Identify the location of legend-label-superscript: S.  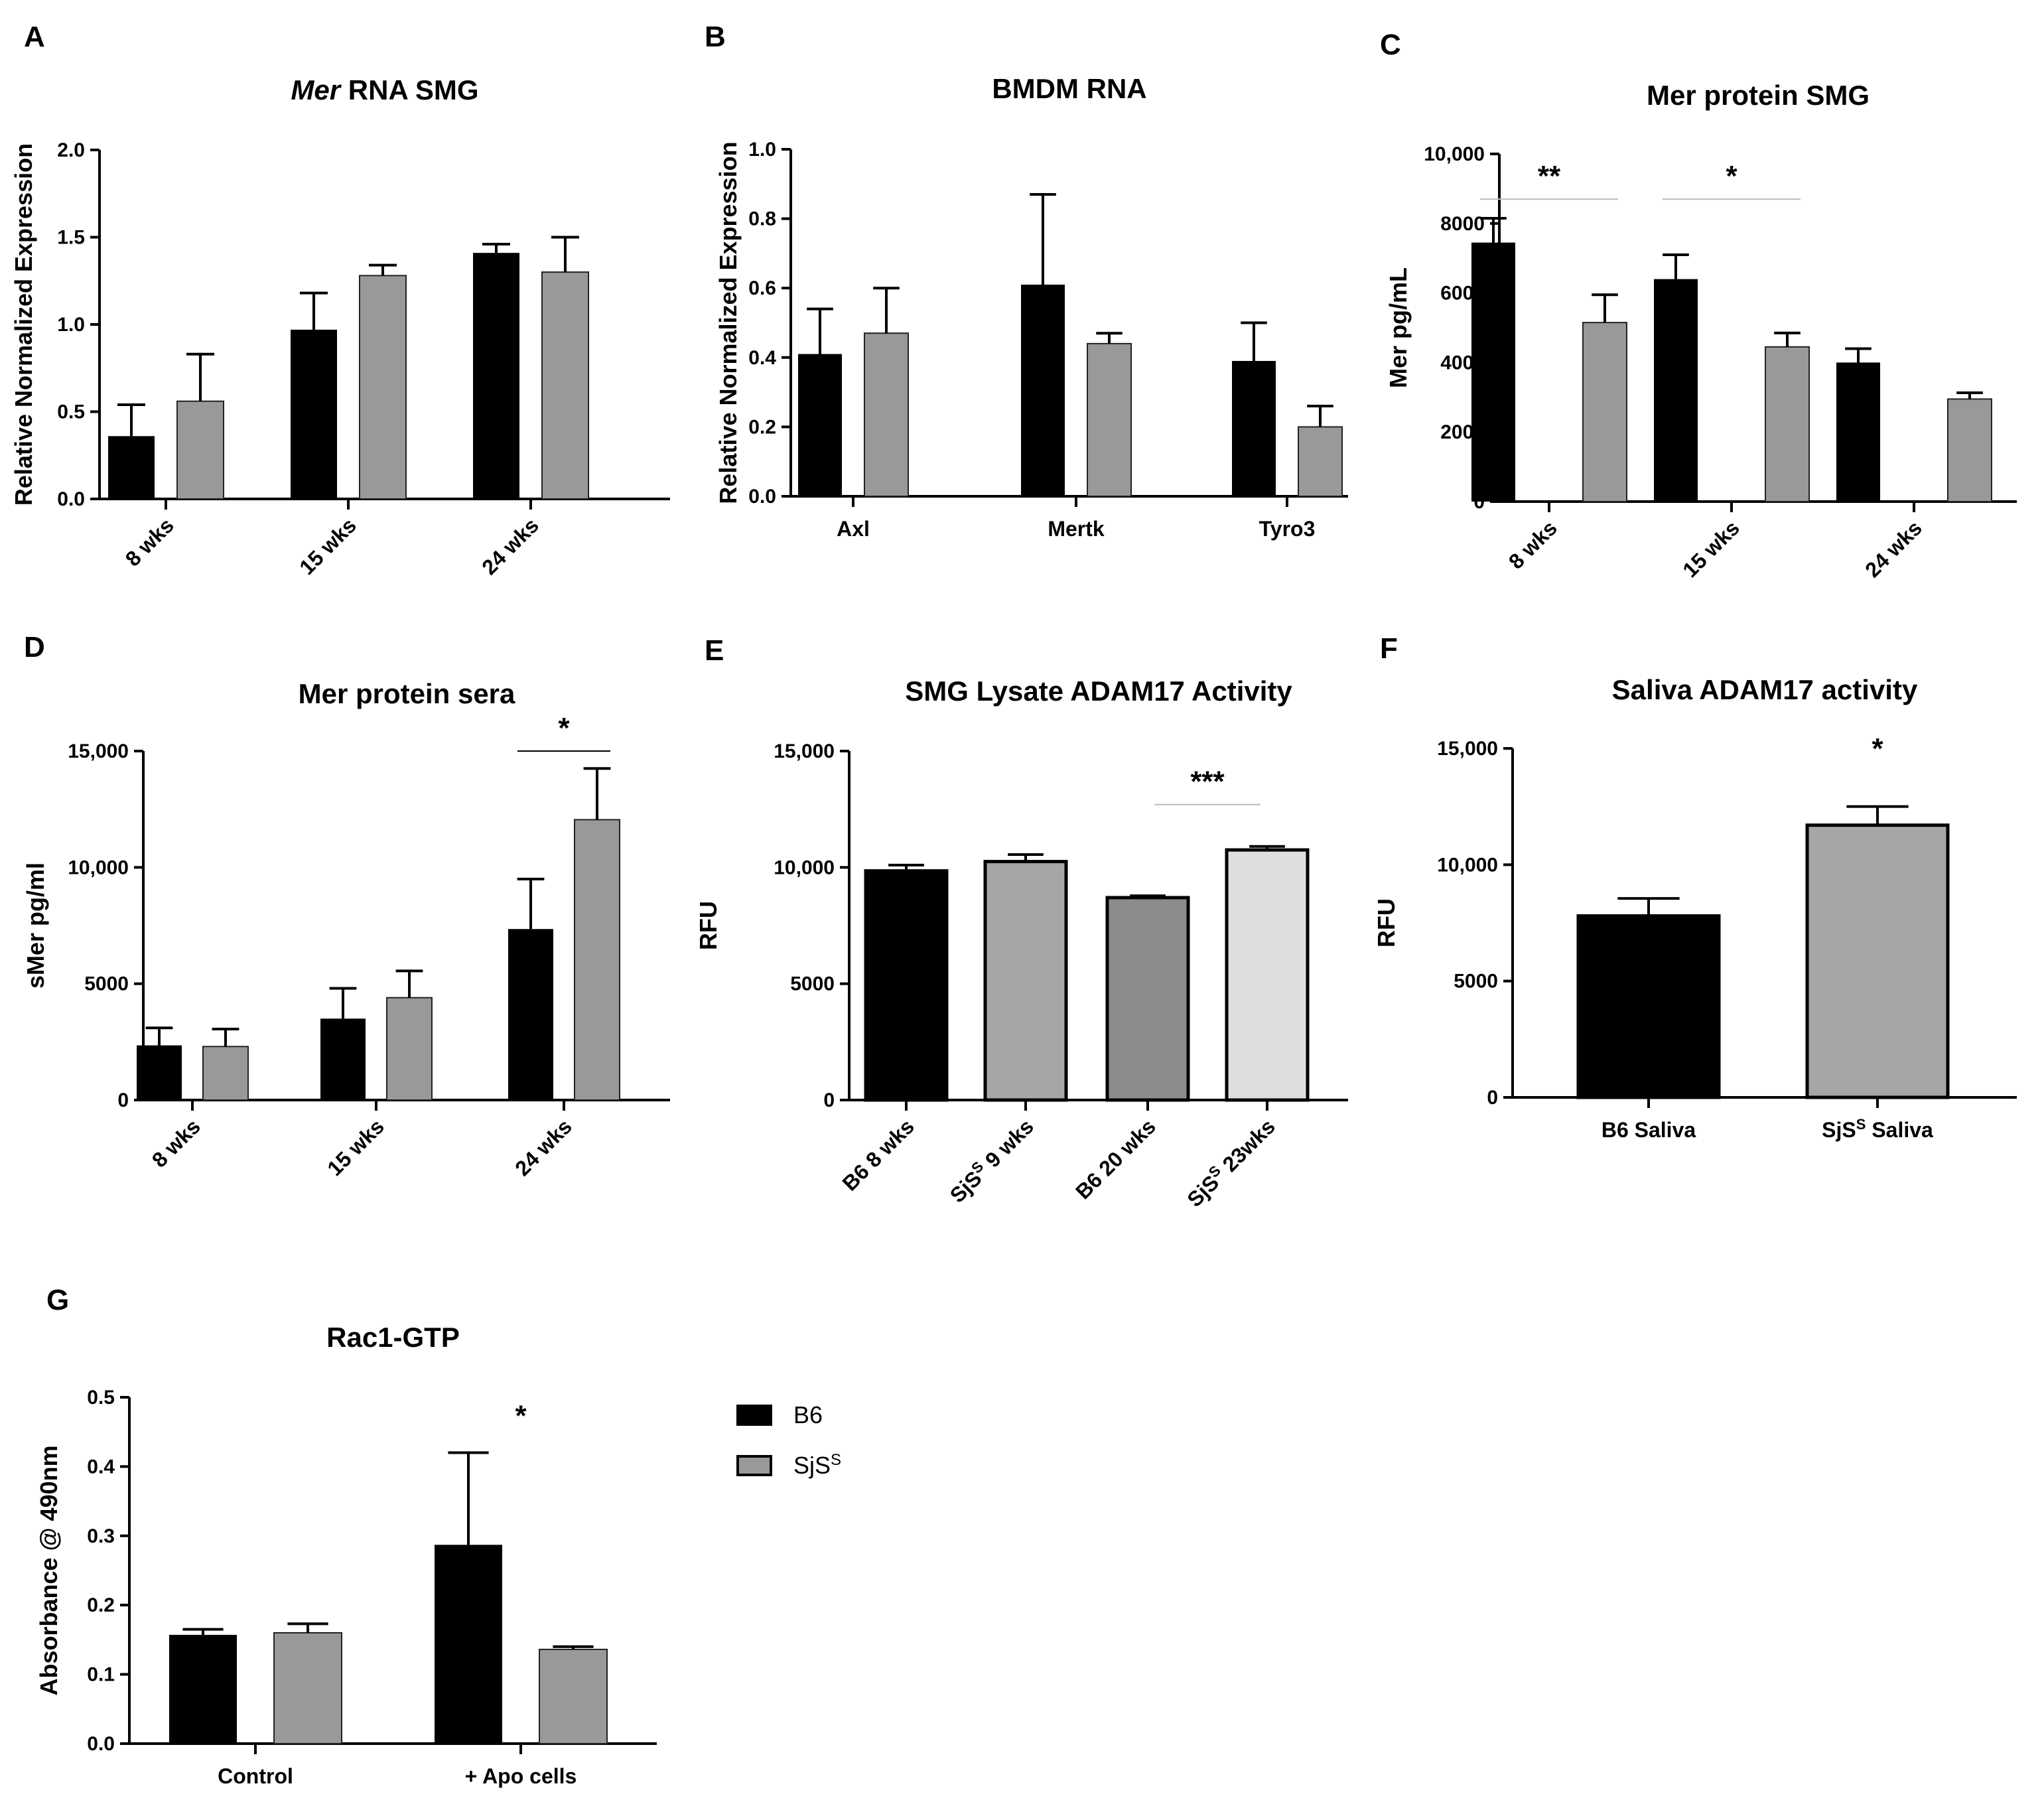
(836, 1460).